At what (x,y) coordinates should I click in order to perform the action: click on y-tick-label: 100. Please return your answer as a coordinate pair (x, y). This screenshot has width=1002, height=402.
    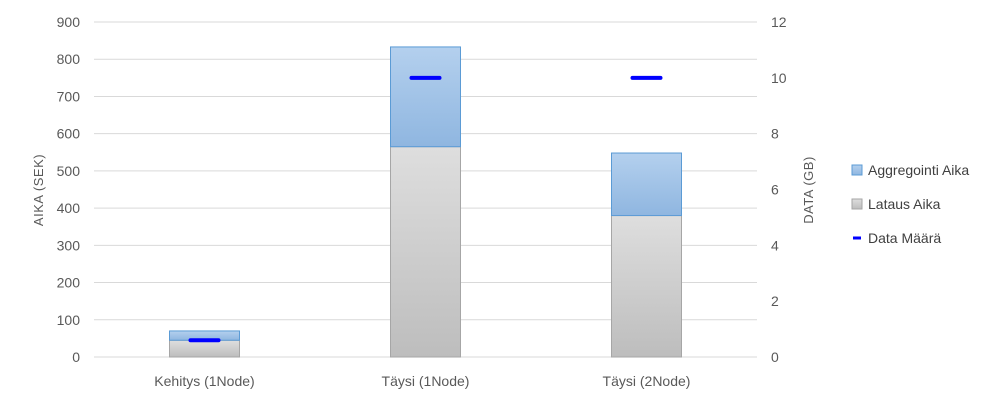
    Looking at the image, I should click on (69, 320).